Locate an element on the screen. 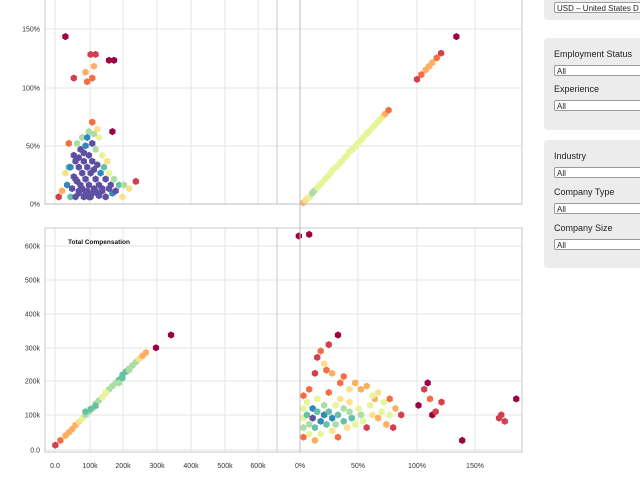 The height and width of the screenshot is (480, 640). y-tick-label: 100k is located at coordinates (33, 416).